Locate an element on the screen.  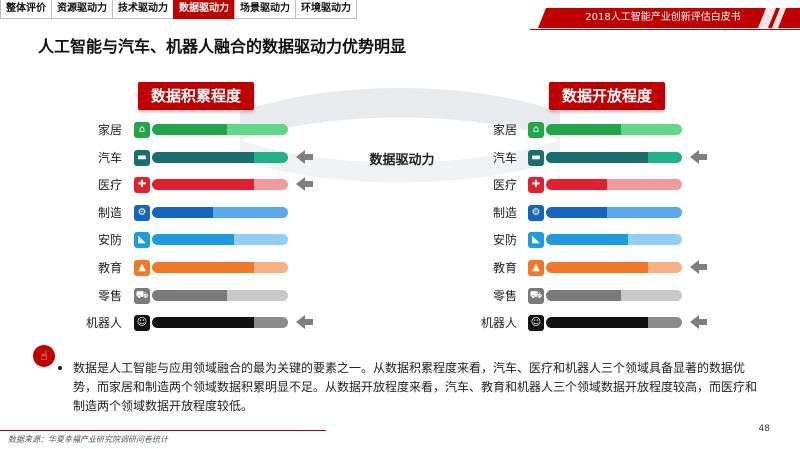
right-row-label: 安防 is located at coordinates (504, 240).